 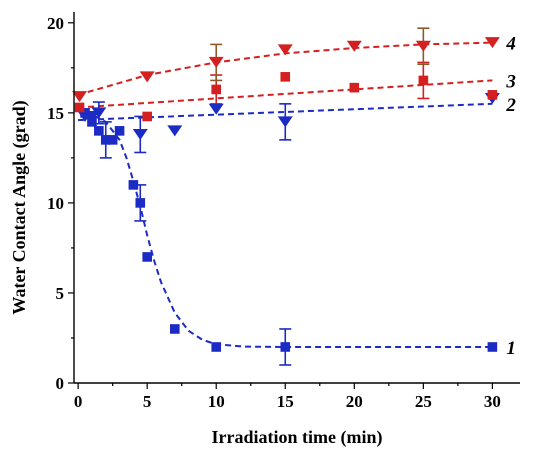 What do you see at coordinates (297, 437) in the screenshot?
I see `x-axis-title: Irradiation time (min)` at bounding box center [297, 437].